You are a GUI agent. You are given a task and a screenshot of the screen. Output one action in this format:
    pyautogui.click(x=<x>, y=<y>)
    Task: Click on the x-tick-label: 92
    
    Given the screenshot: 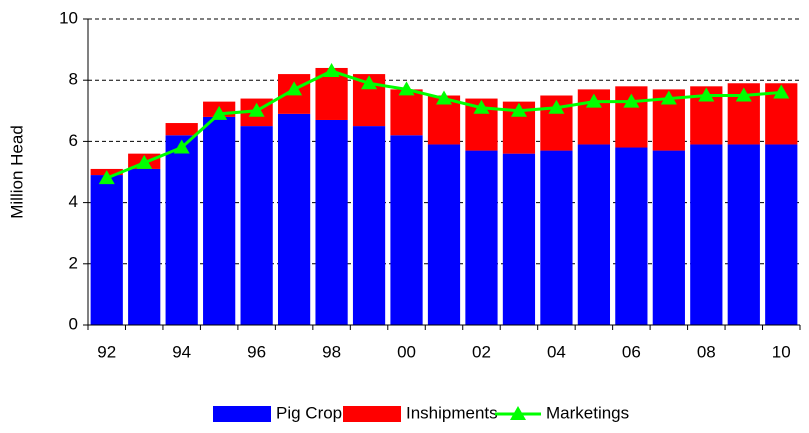 What is the action you would take?
    pyautogui.click(x=106, y=351)
    